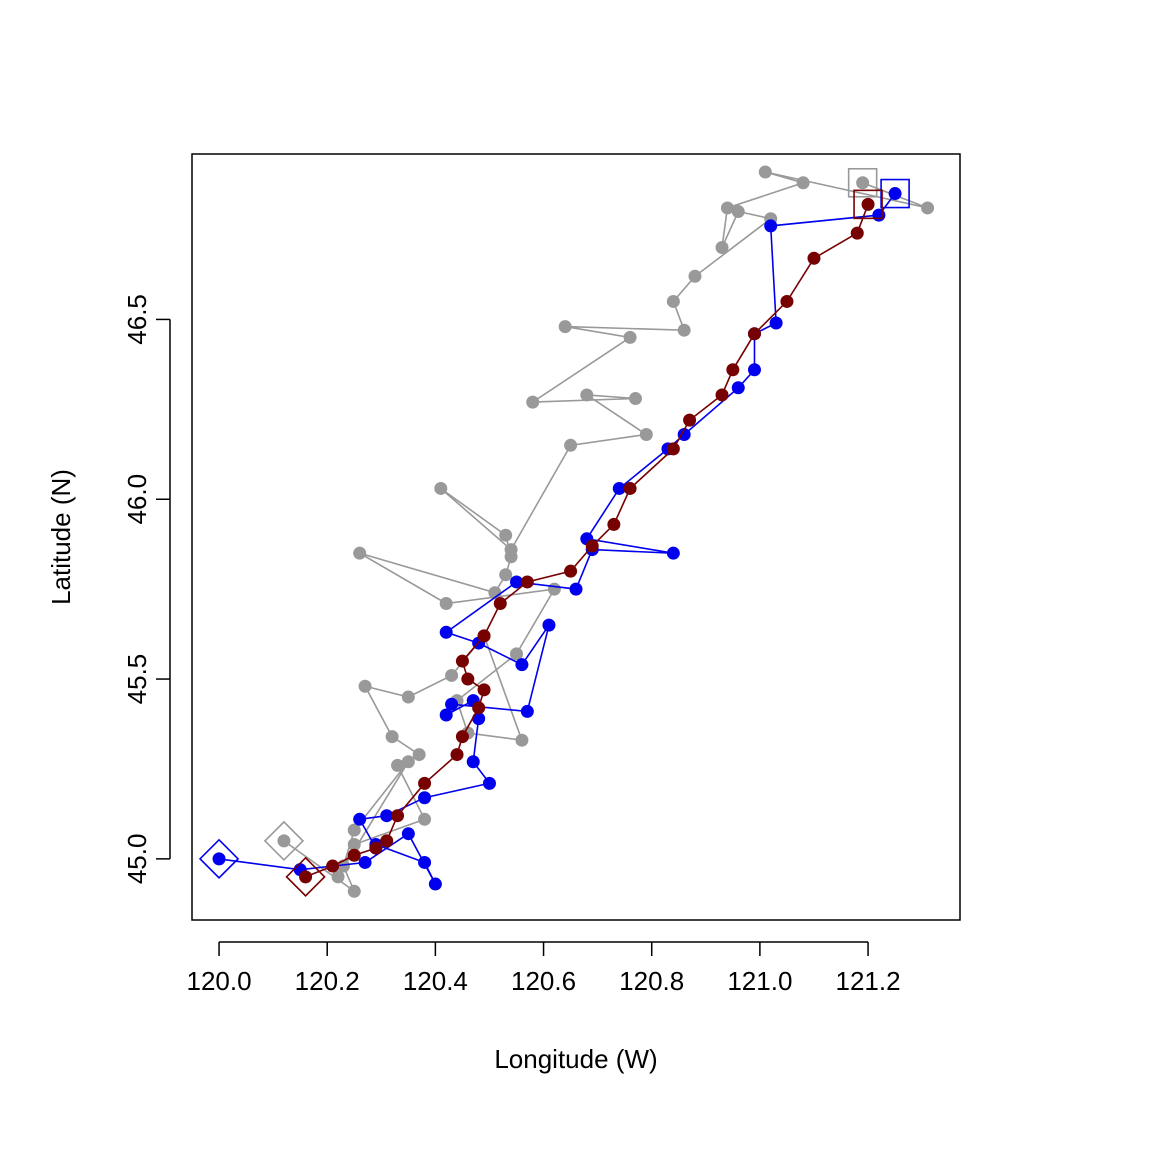  I want to click on y-tick-label: 46.0, so click(137, 499).